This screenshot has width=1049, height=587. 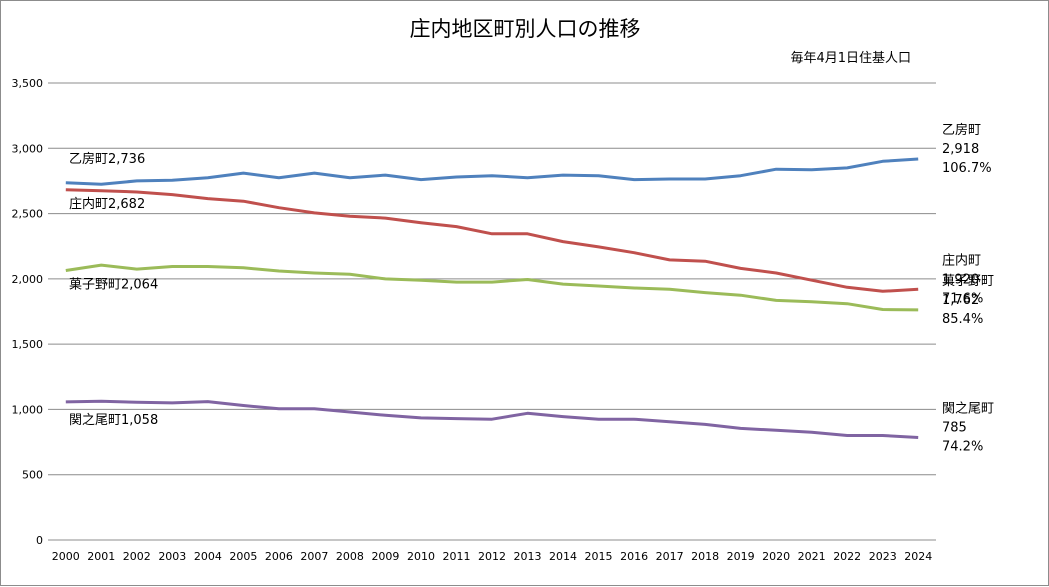 What do you see at coordinates (954, 428) in the screenshot?
I see `series-end-value: 785` at bounding box center [954, 428].